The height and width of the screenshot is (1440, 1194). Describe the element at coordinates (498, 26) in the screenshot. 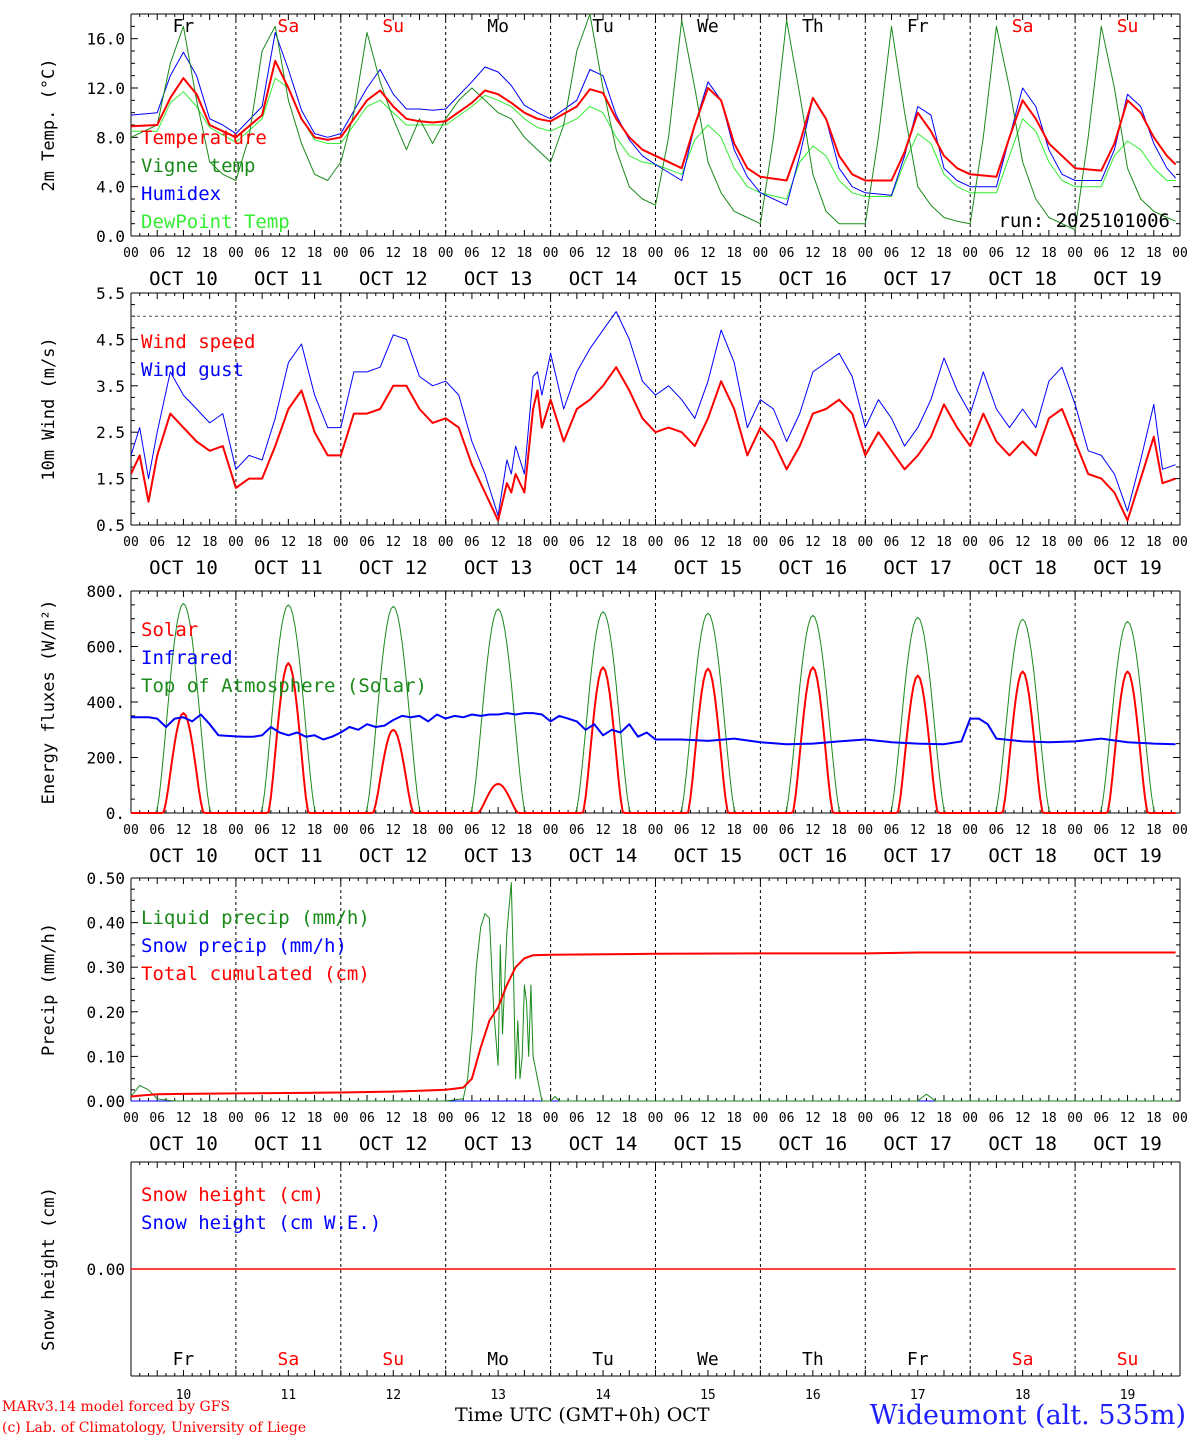

I see `day-abbr-label: Mo` at that location.